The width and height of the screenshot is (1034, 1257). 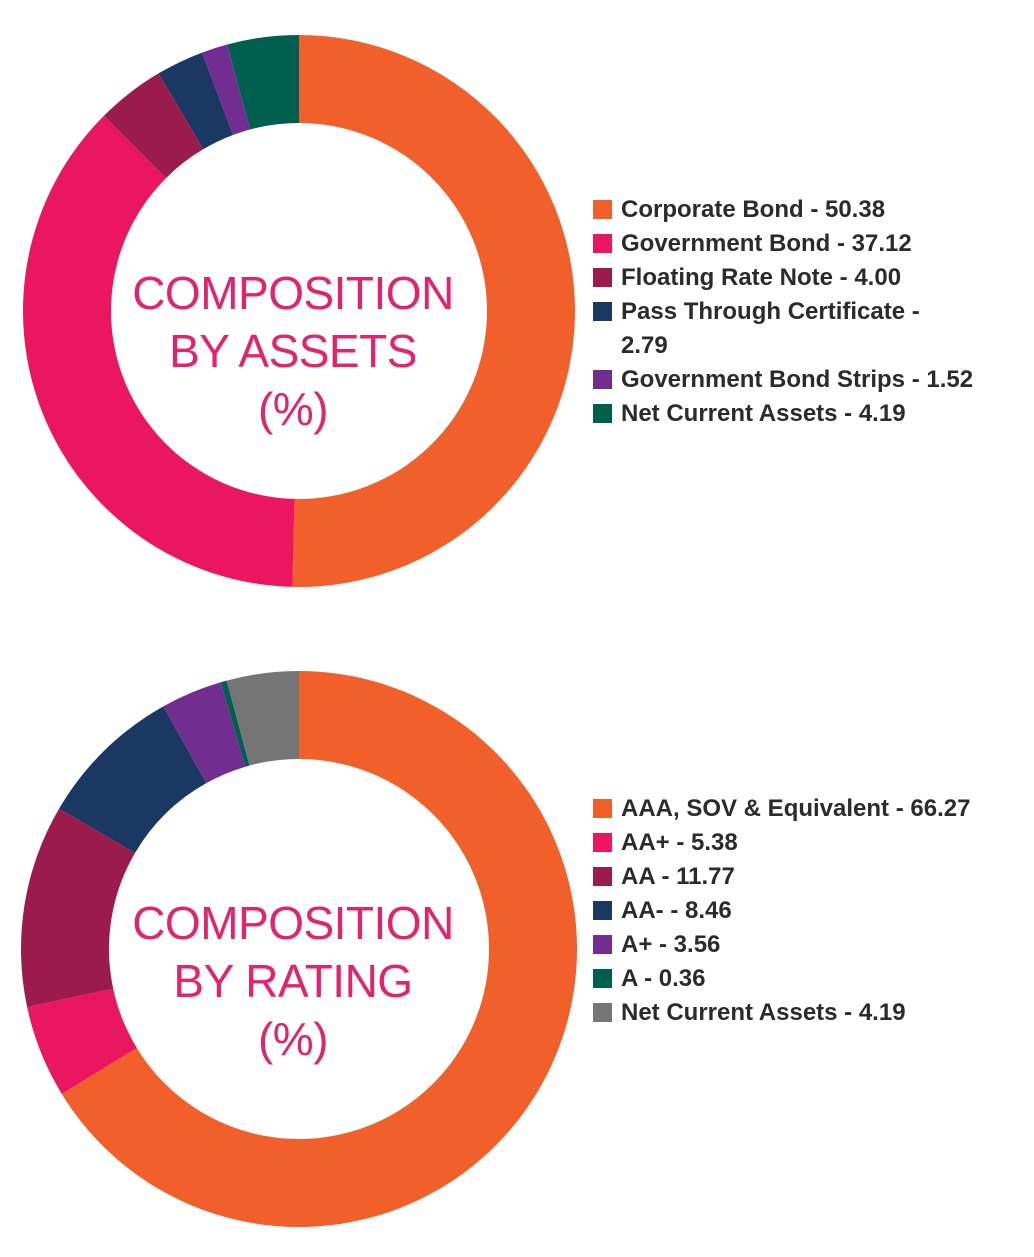 I want to click on assets-legend-label: Government Bond Strips - 1.52, so click(x=797, y=379).